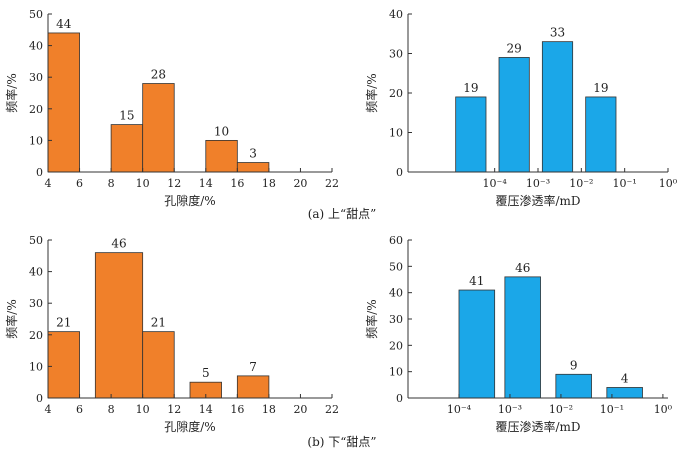 Image resolution: width=684 pixels, height=452 pixels. Describe the element at coordinates (221, 131) in the screenshot. I see `data-label: 10` at that location.